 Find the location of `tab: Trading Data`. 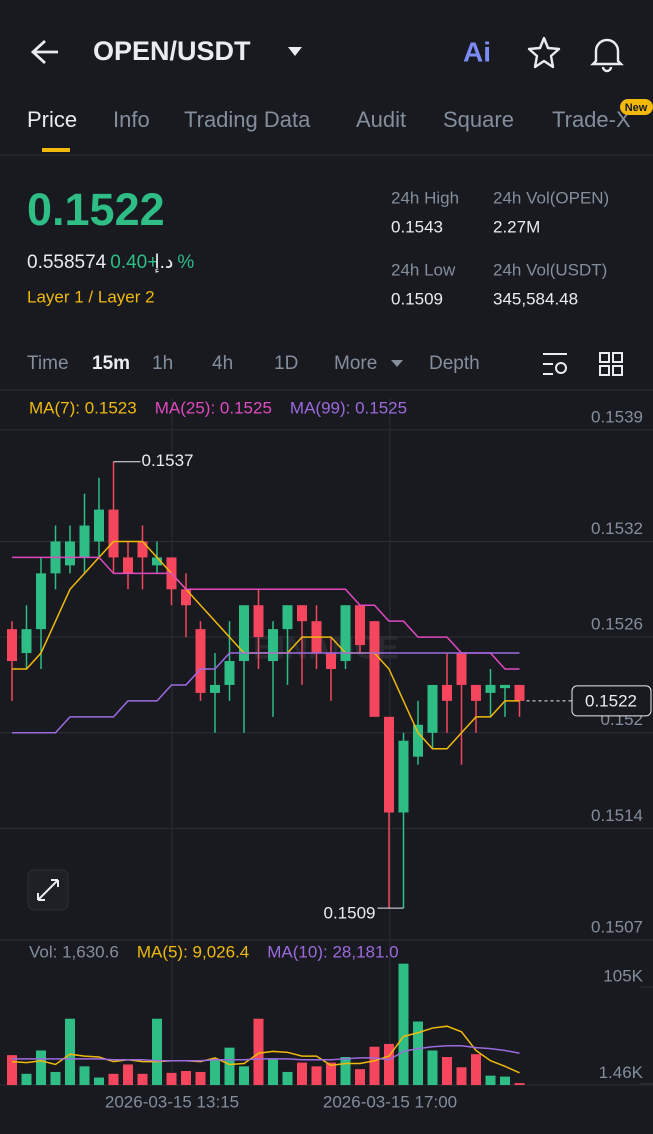

tab: Trading Data is located at coordinates (247, 119).